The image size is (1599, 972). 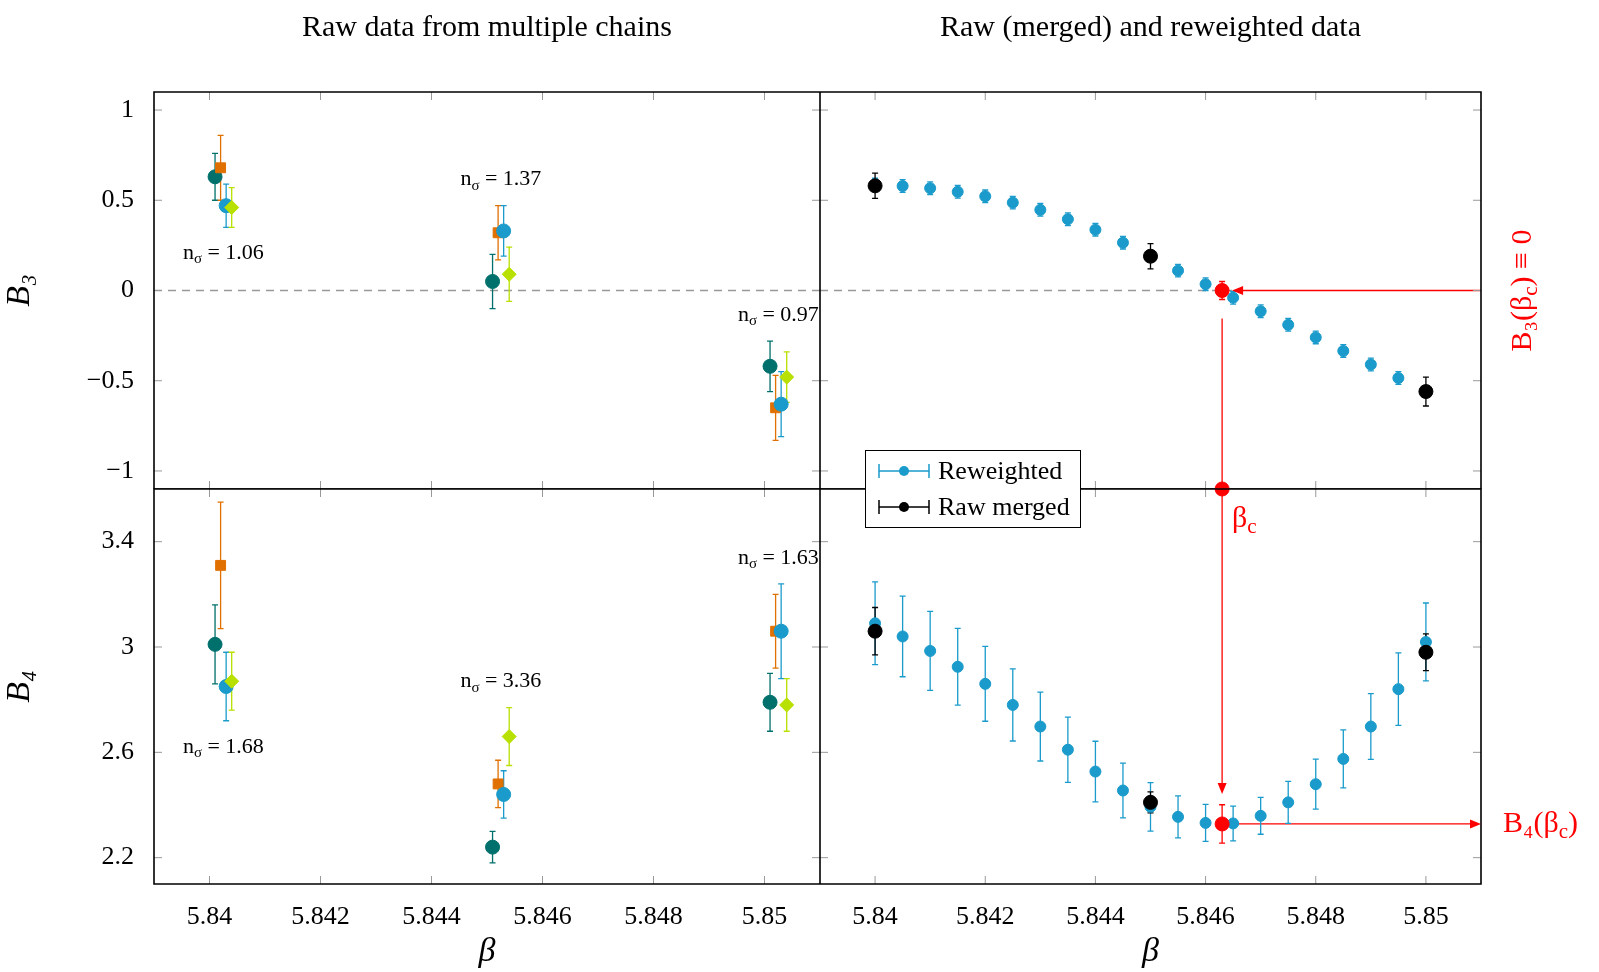 I want to click on chart-title: Raw (merged) and reweighted data, so click(x=1150, y=25).